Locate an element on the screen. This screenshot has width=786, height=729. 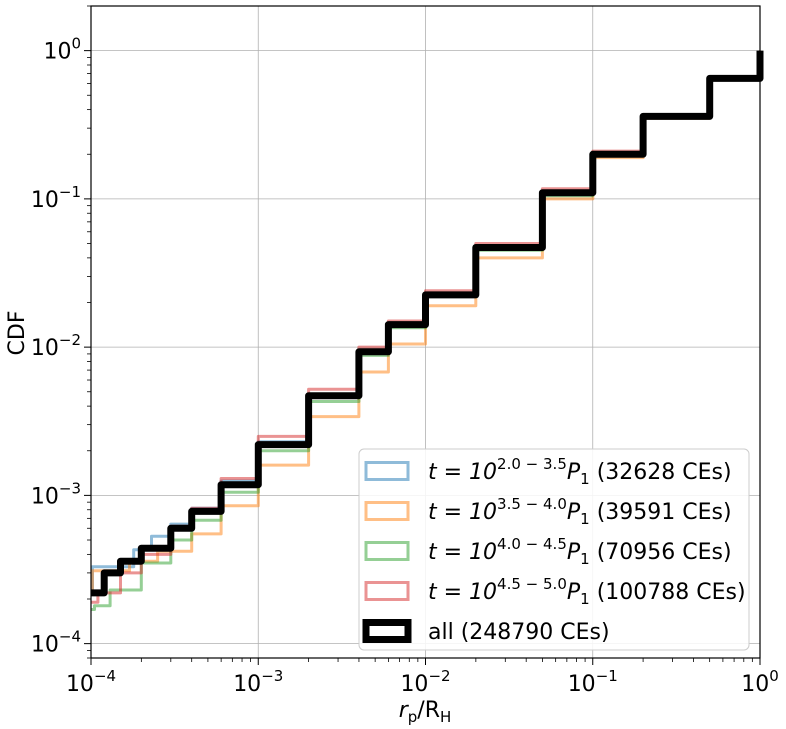
legend-box is located at coordinates (554, 549).